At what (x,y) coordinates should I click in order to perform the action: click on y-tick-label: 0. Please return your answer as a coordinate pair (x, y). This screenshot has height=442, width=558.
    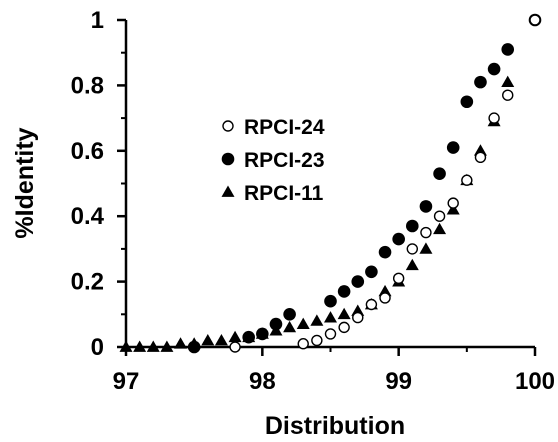
    Looking at the image, I should click on (97, 347).